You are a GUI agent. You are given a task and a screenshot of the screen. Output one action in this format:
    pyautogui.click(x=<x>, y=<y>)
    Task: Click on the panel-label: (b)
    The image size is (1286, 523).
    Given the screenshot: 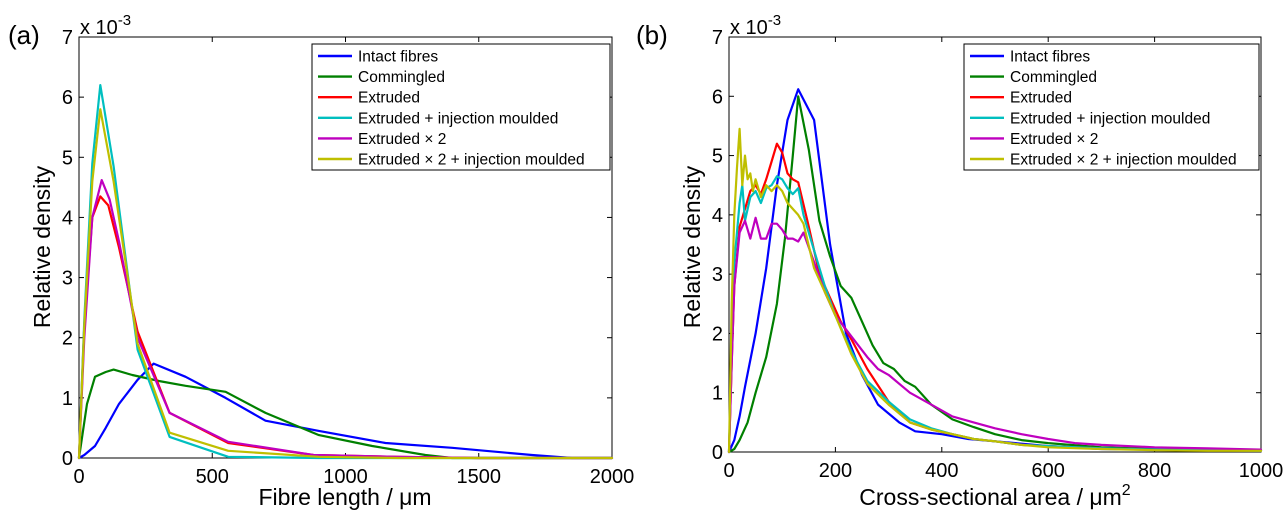 What is the action you would take?
    pyautogui.click(x=652, y=35)
    